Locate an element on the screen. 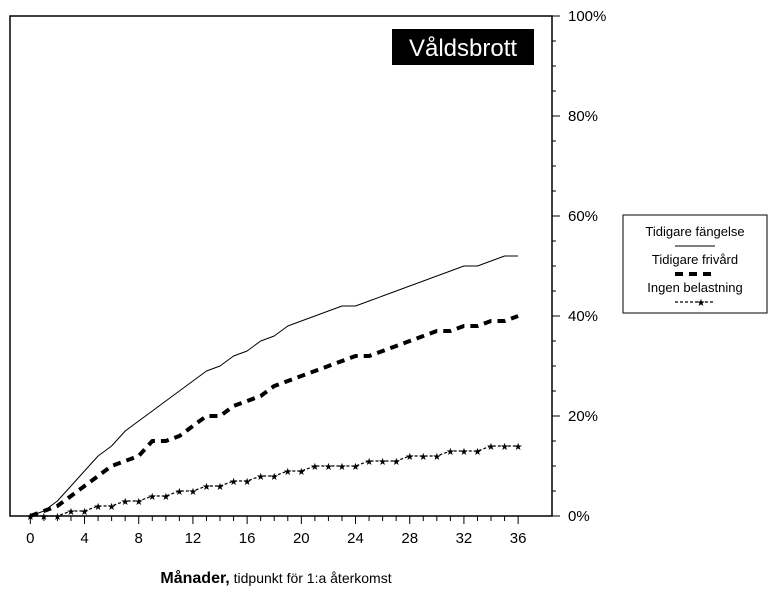 Image resolution: width=768 pixels, height=592 pixels. x-axis-label-rest: tidpunkt för 1:a återkomst is located at coordinates (311, 578).